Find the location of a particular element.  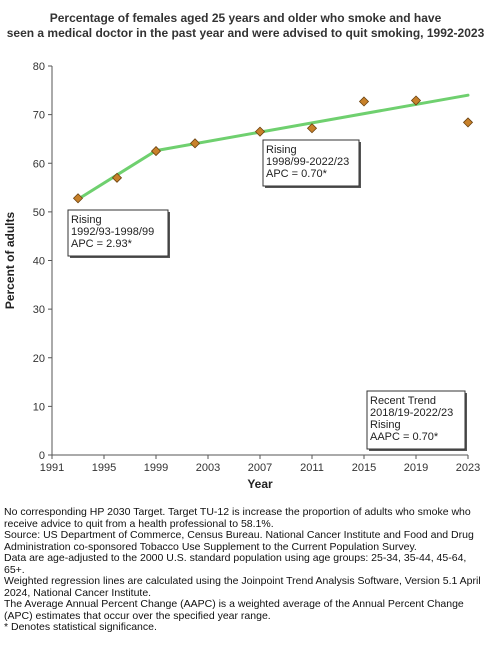

y-tick-label: 80 is located at coordinates (39, 67).